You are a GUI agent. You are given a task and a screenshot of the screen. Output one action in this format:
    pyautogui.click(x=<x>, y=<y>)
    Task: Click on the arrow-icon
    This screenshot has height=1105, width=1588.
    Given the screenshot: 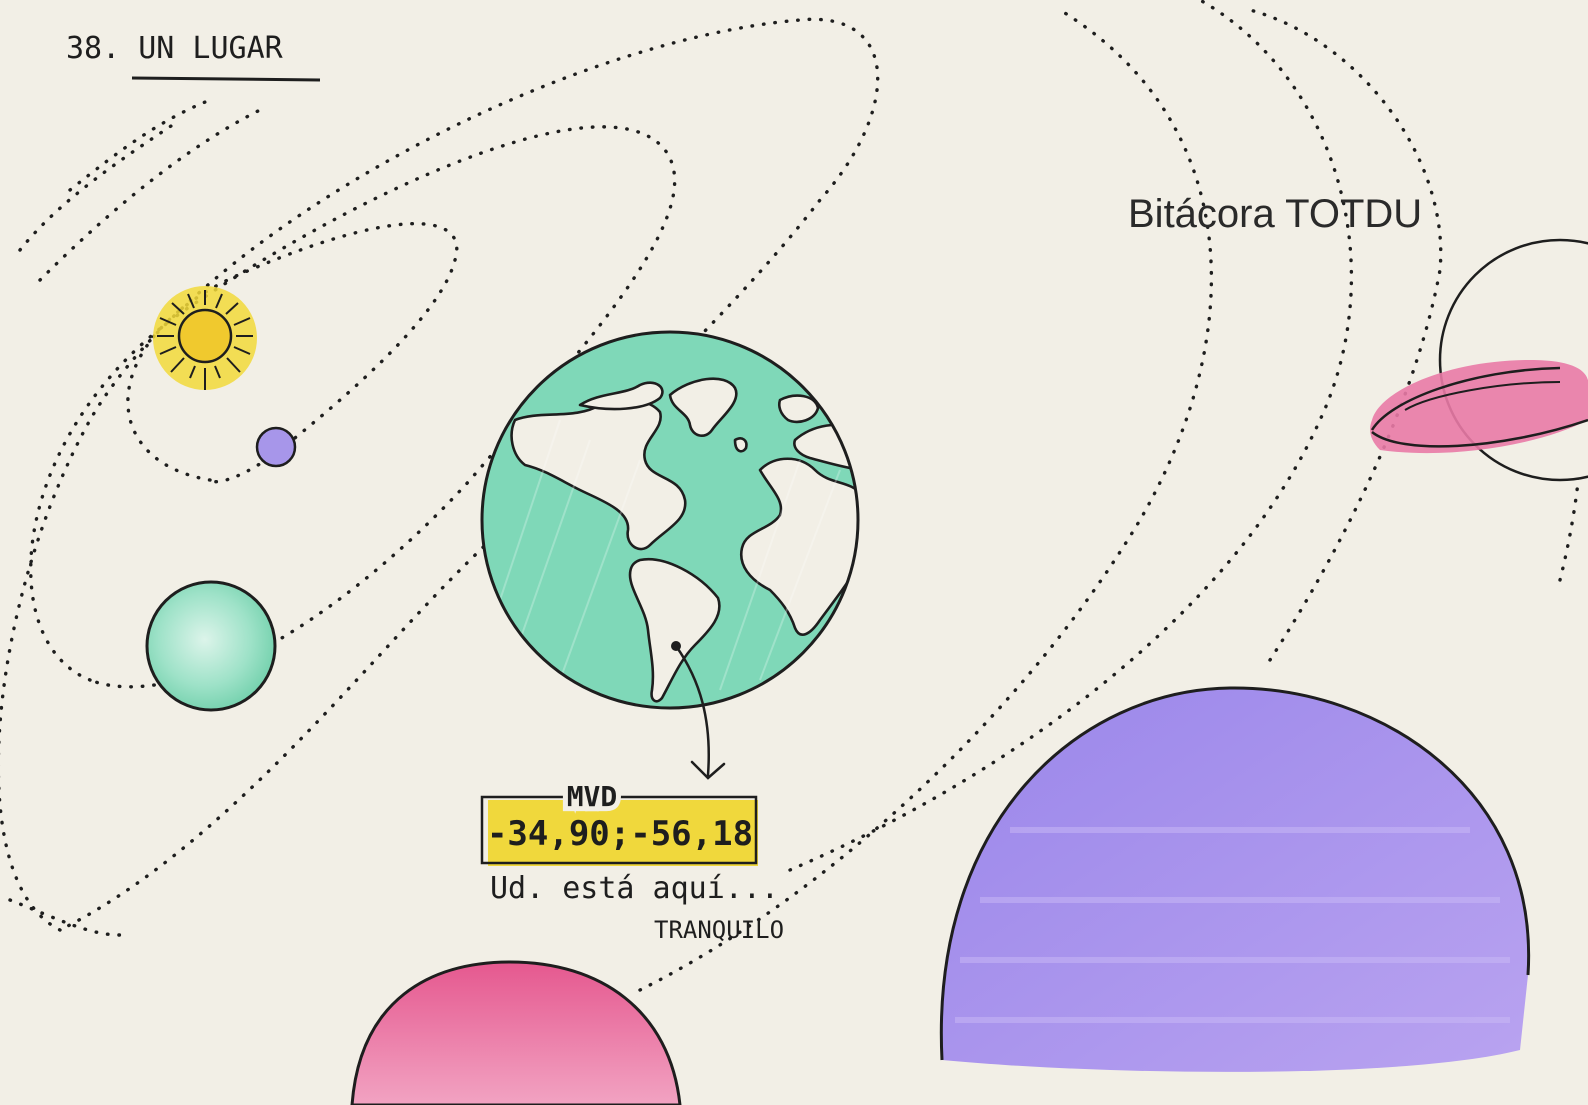 What is the action you would take?
    pyautogui.click(x=700, y=712)
    